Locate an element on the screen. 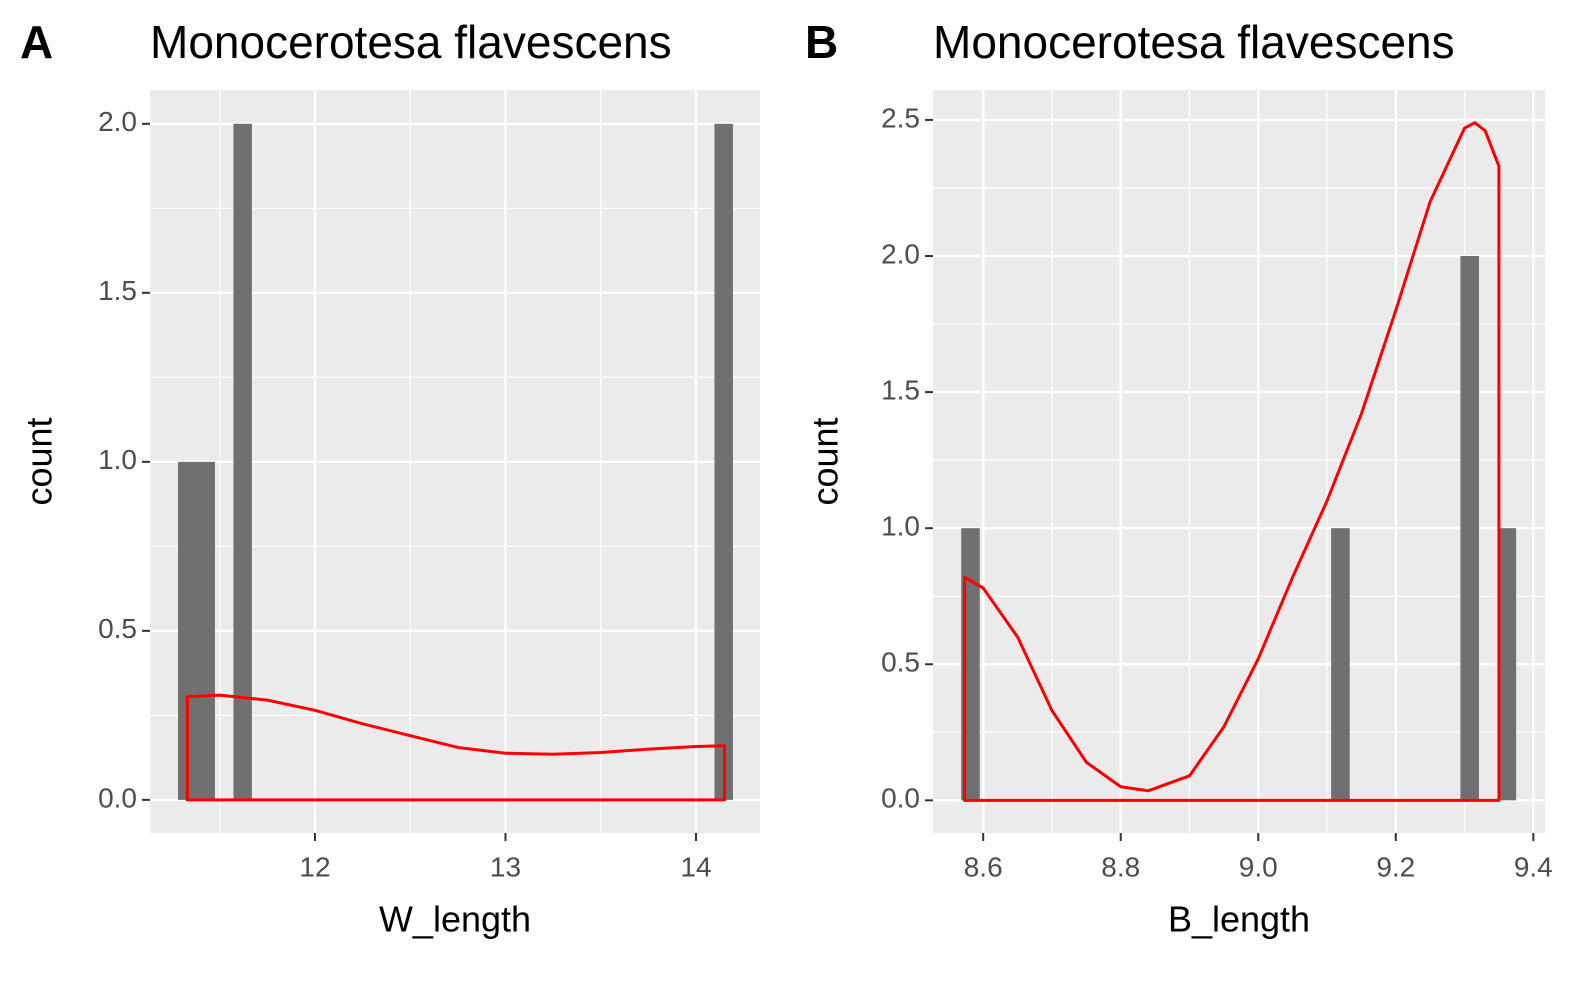 The width and height of the screenshot is (1593, 984). panel-tag: A is located at coordinates (36, 42).